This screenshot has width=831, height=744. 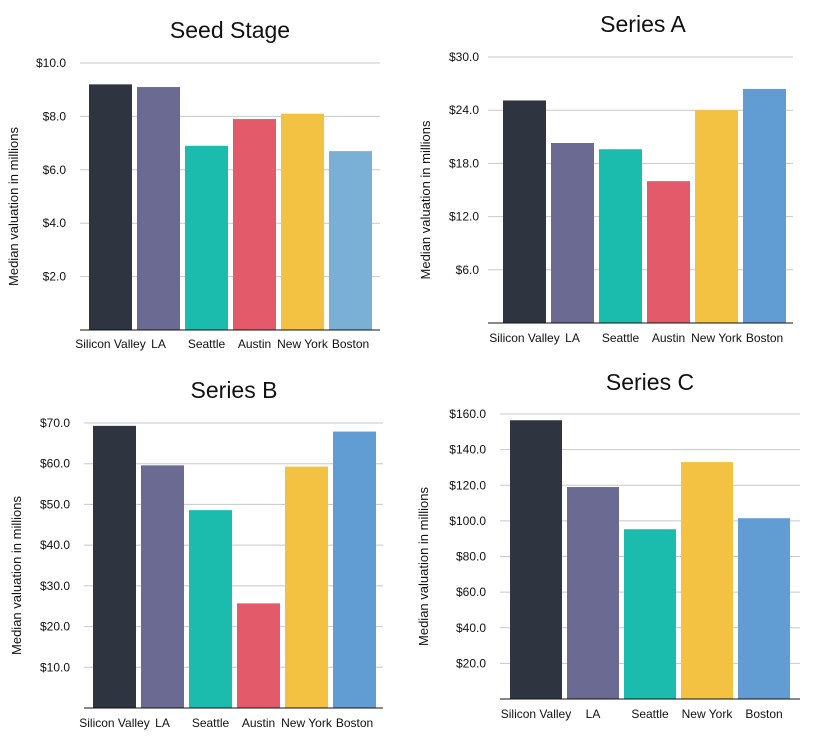 I want to click on series-a-bar-boston, so click(x=764, y=205).